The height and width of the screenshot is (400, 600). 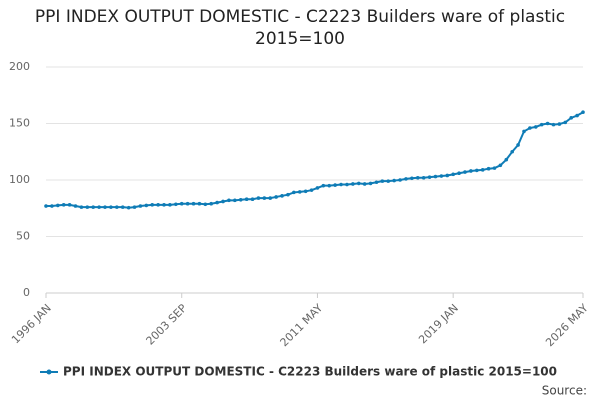 What do you see at coordinates (26, 292) in the screenshot?
I see `y-tick-label: 0` at bounding box center [26, 292].